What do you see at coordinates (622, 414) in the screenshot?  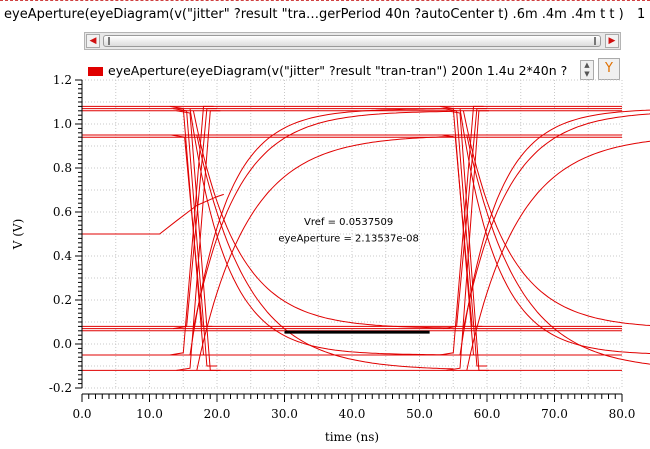 I see `x-tick-label: 80.0` at bounding box center [622, 414].